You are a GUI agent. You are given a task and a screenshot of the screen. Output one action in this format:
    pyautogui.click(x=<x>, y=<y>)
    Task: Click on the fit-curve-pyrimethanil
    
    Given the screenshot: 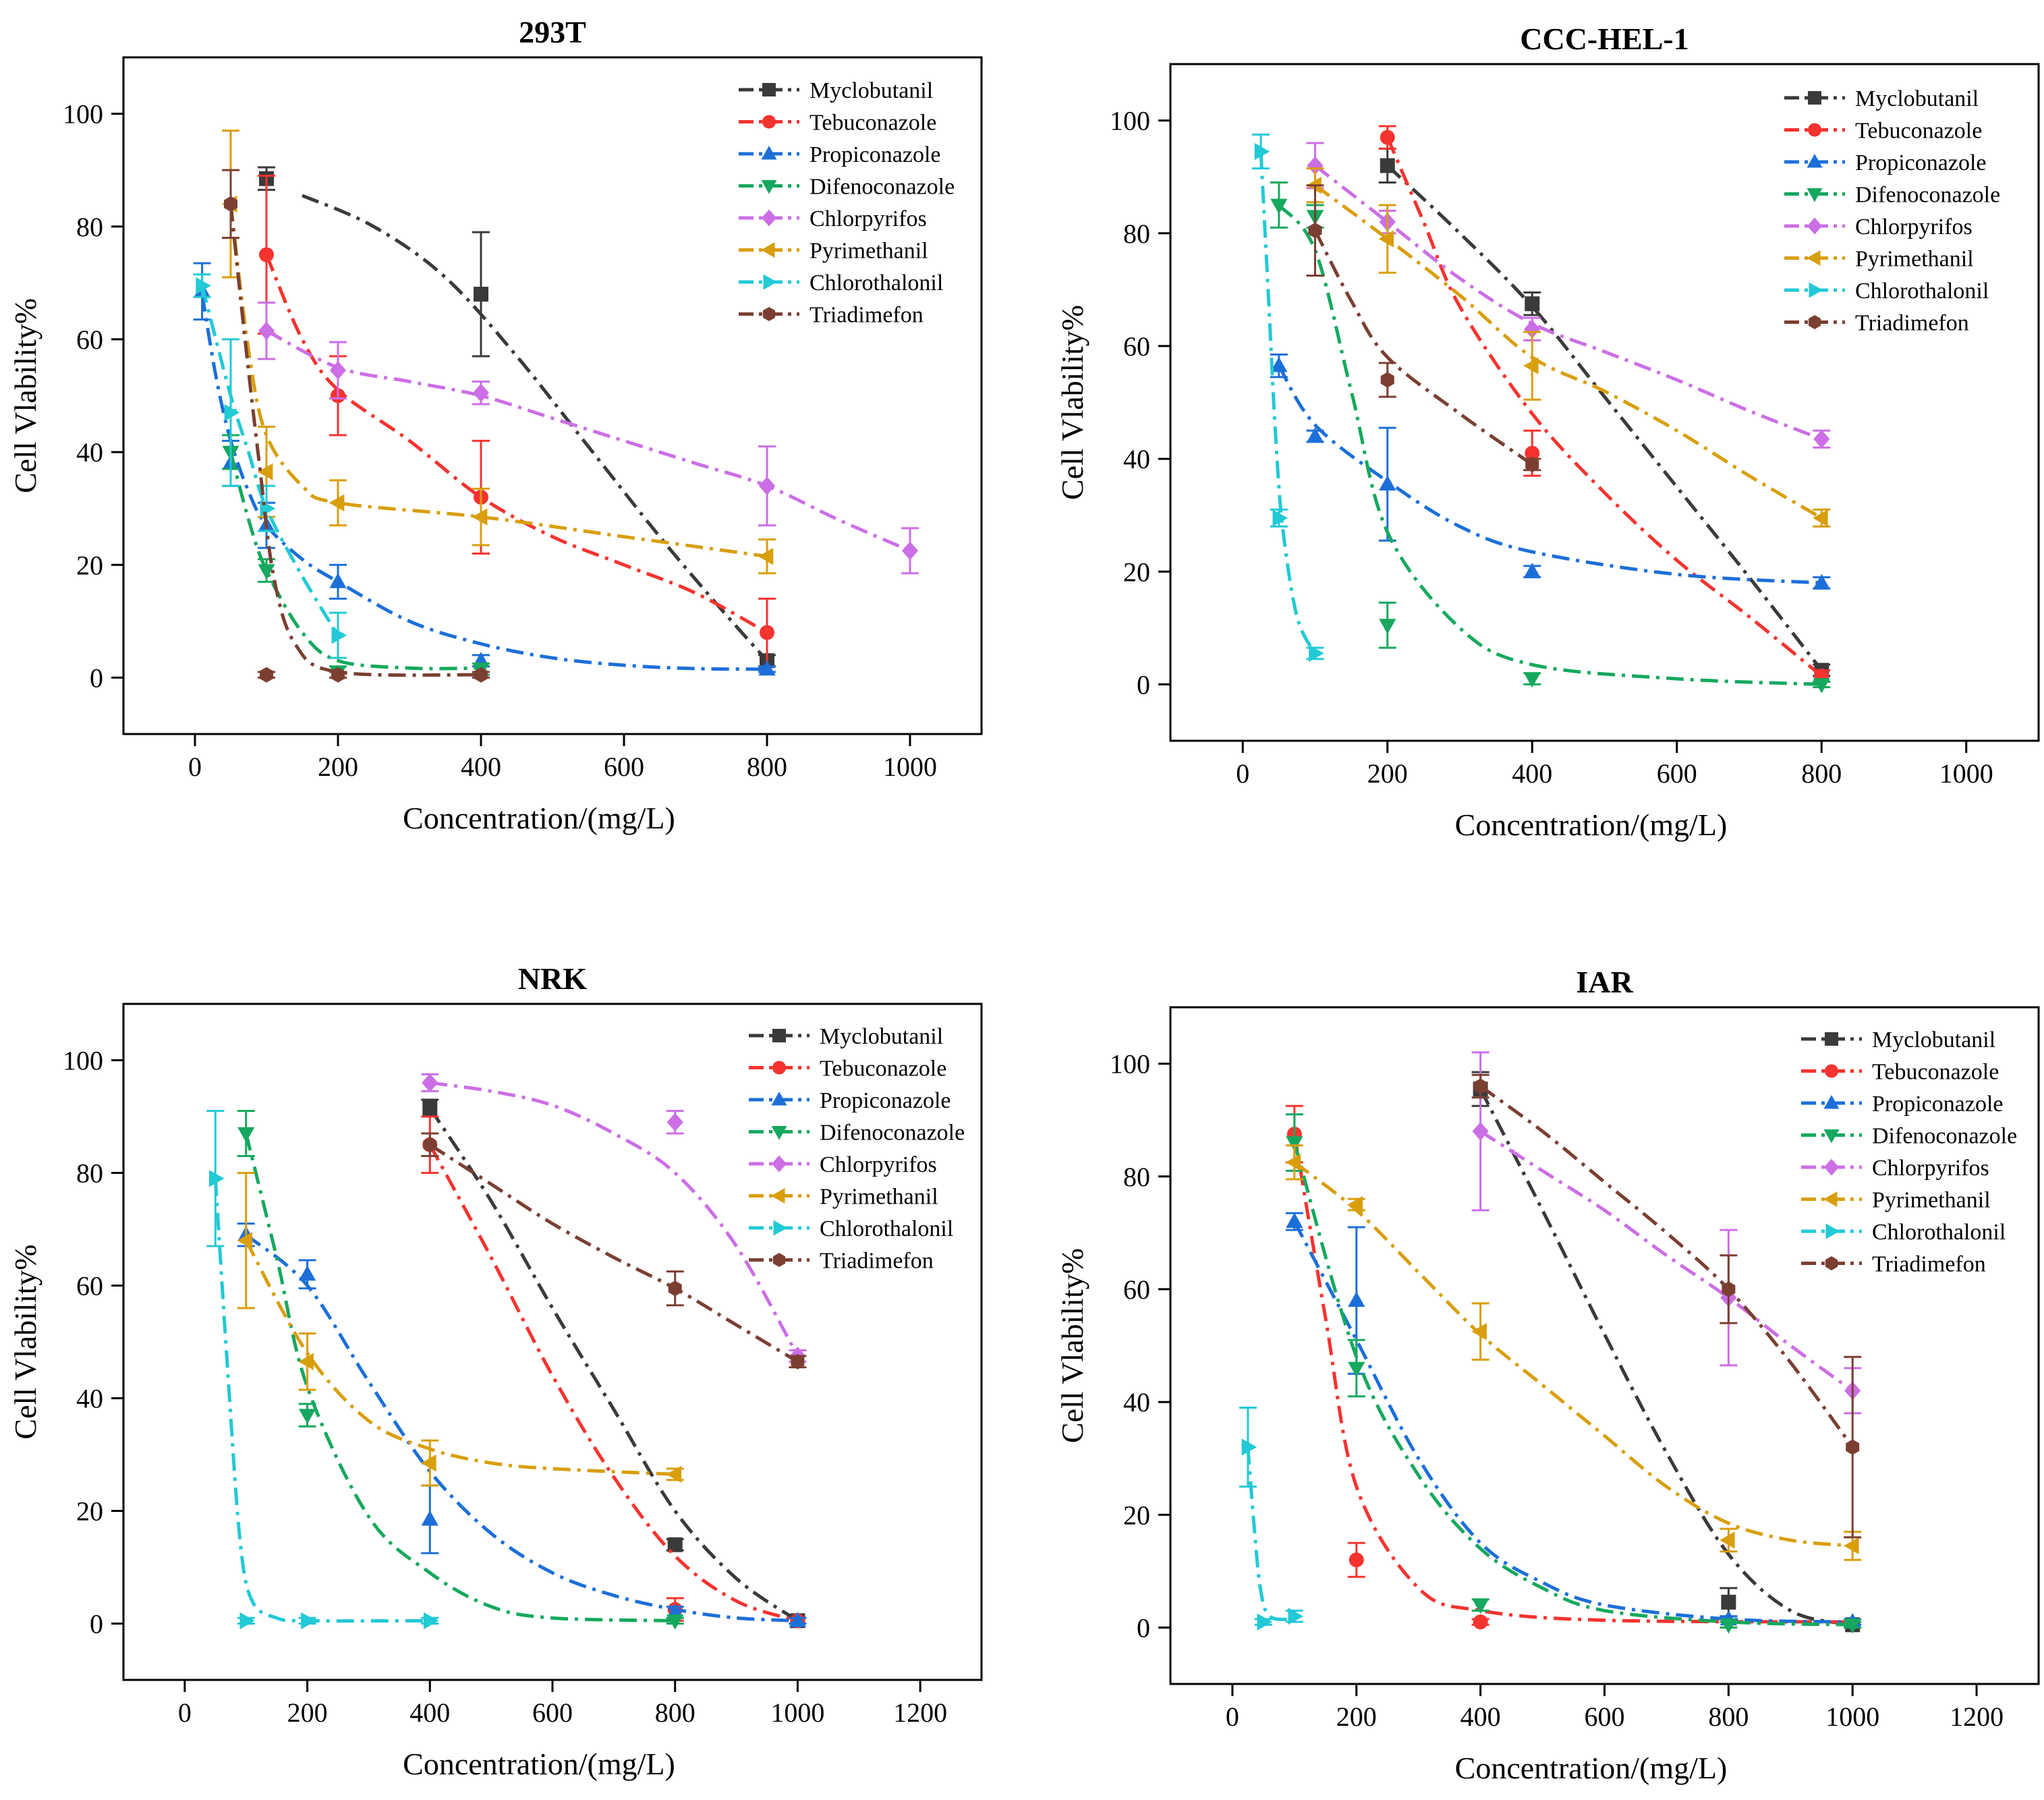 What is the action you would take?
    pyautogui.click(x=1568, y=352)
    